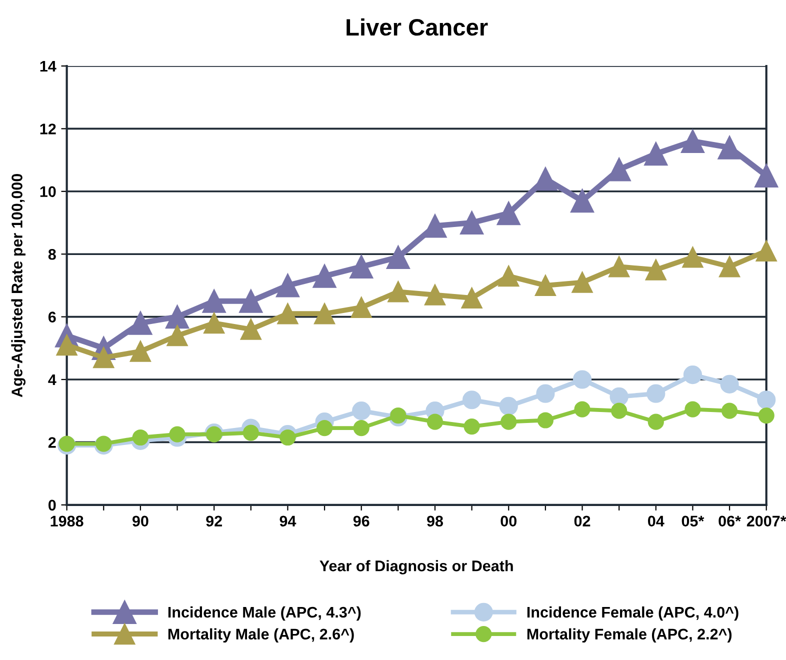  Describe the element at coordinates (261, 635) in the screenshot. I see `legend-label: Mortality Male (APC, 2.6^)` at that location.